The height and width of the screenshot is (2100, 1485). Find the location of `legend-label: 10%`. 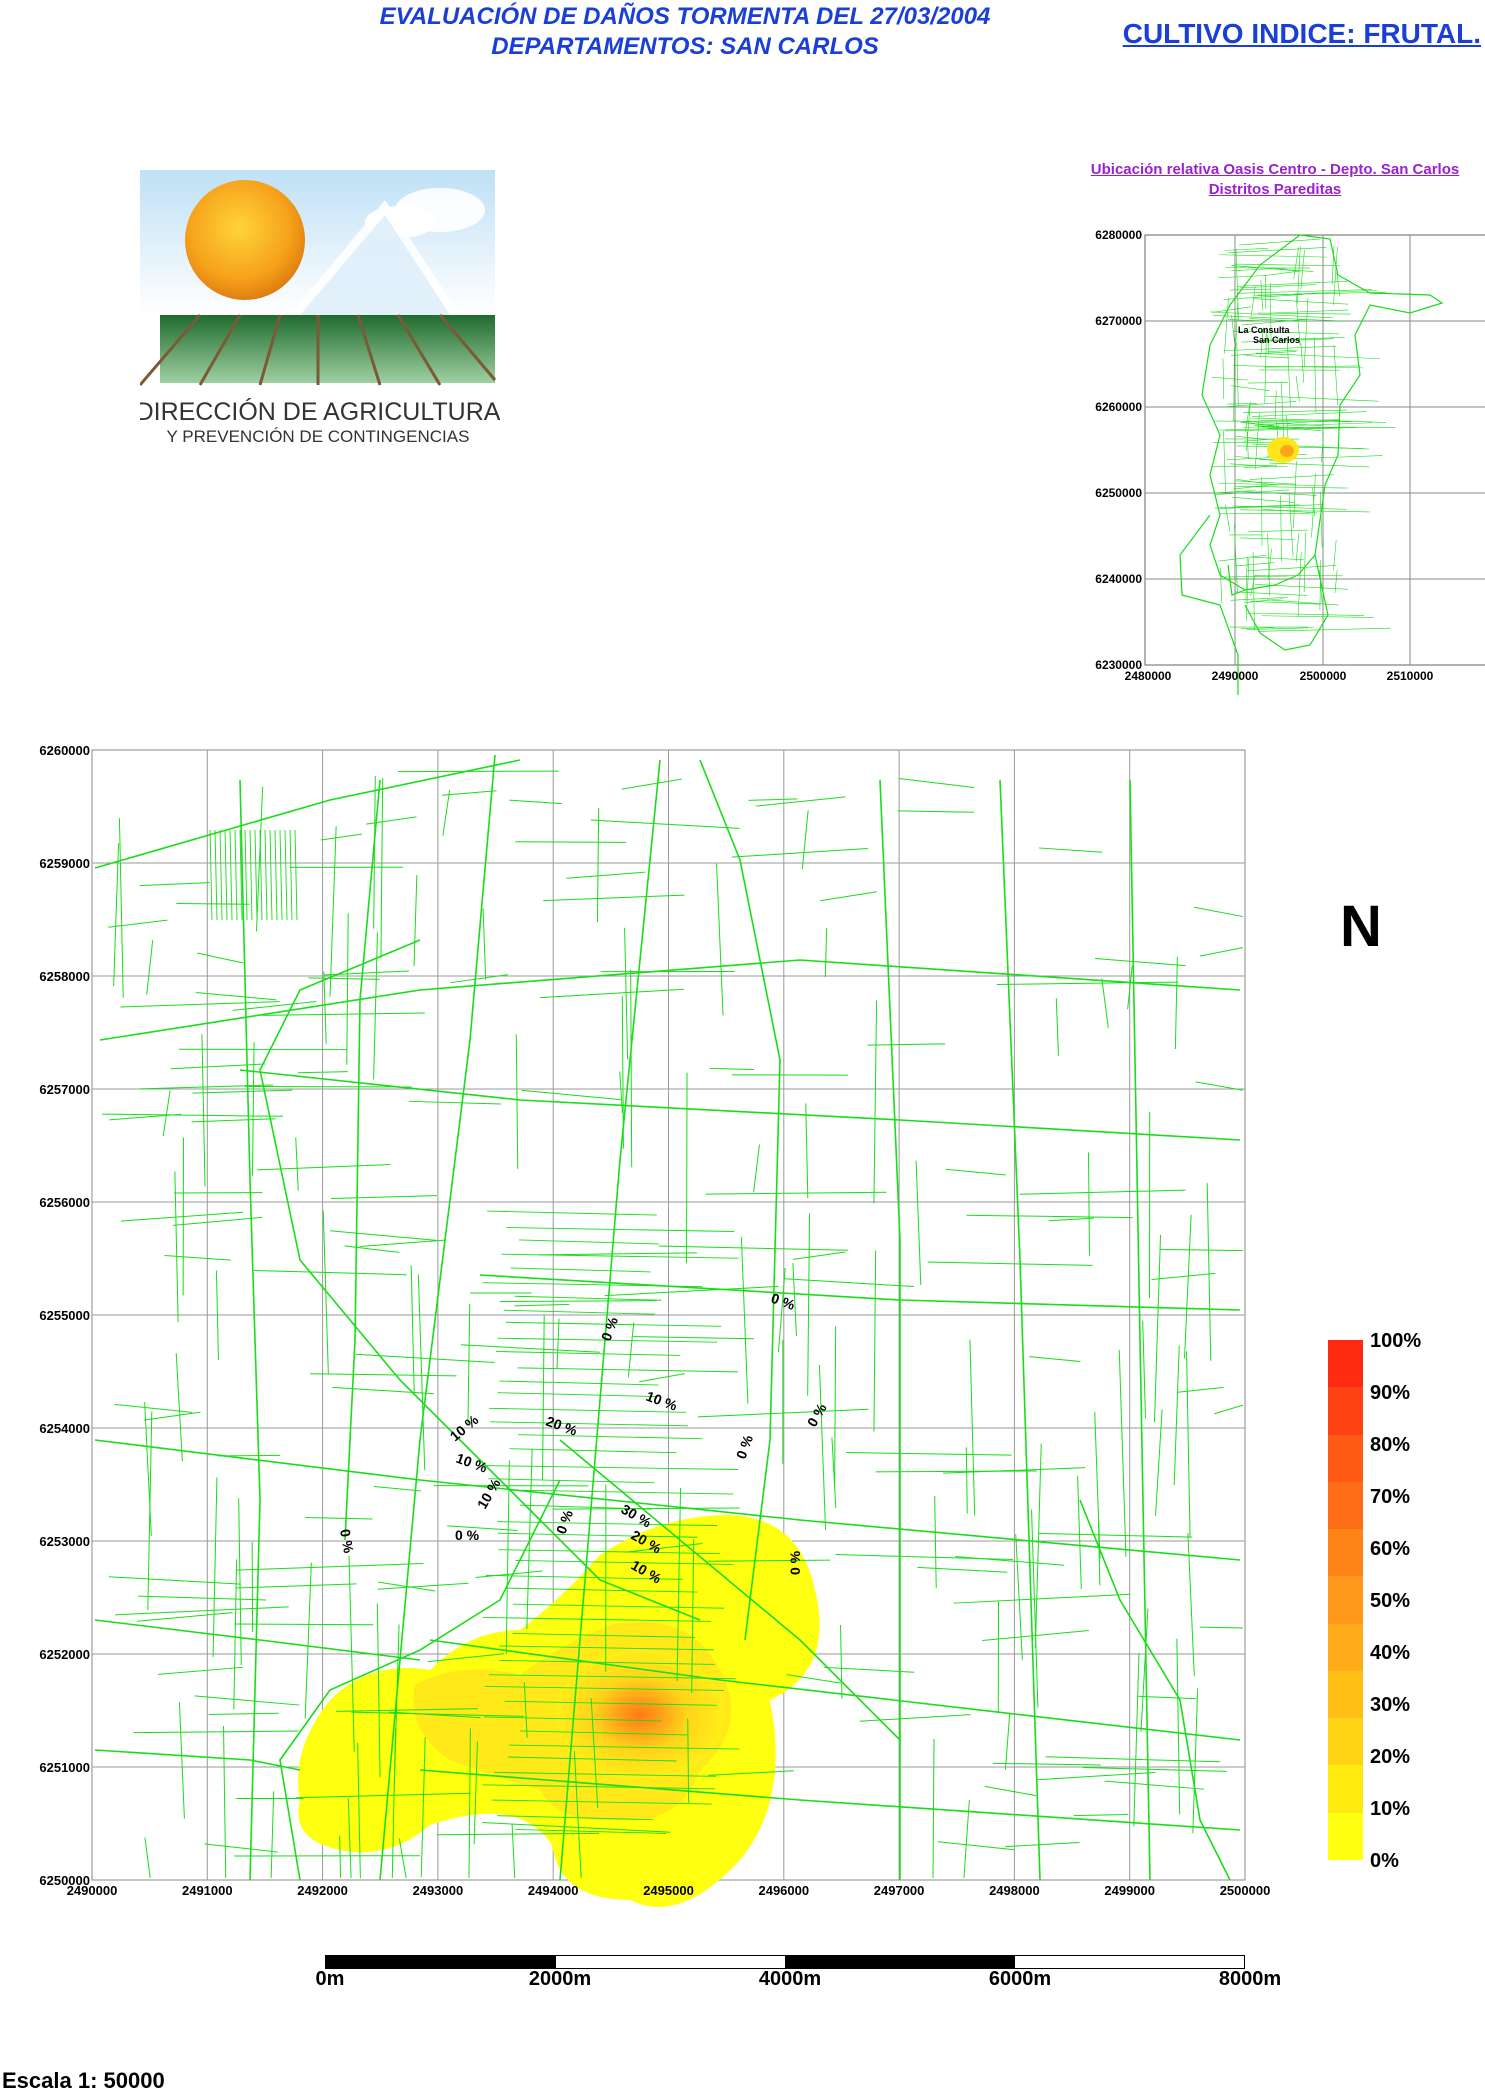

legend-label: 10% is located at coordinates (1390, 1809).